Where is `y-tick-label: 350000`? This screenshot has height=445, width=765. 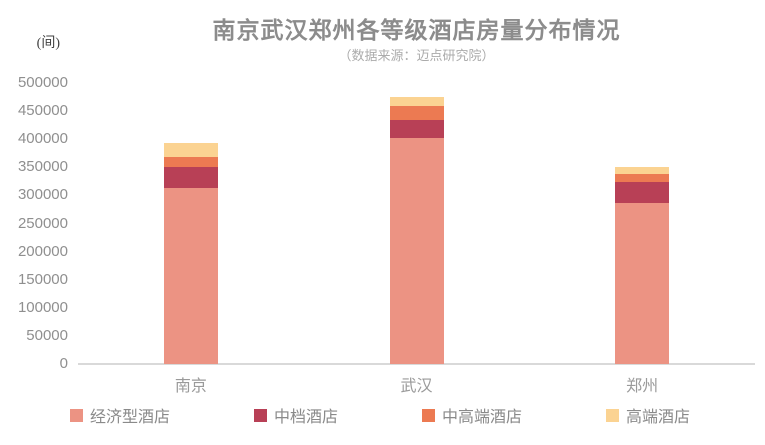 y-tick-label: 350000 is located at coordinates (42, 167).